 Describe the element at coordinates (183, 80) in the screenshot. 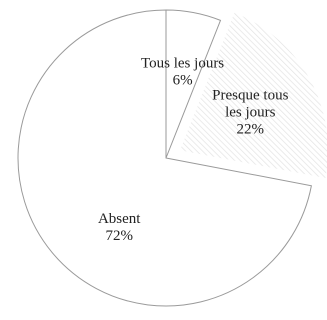

I see `pie-slice-percent: 6%` at that location.